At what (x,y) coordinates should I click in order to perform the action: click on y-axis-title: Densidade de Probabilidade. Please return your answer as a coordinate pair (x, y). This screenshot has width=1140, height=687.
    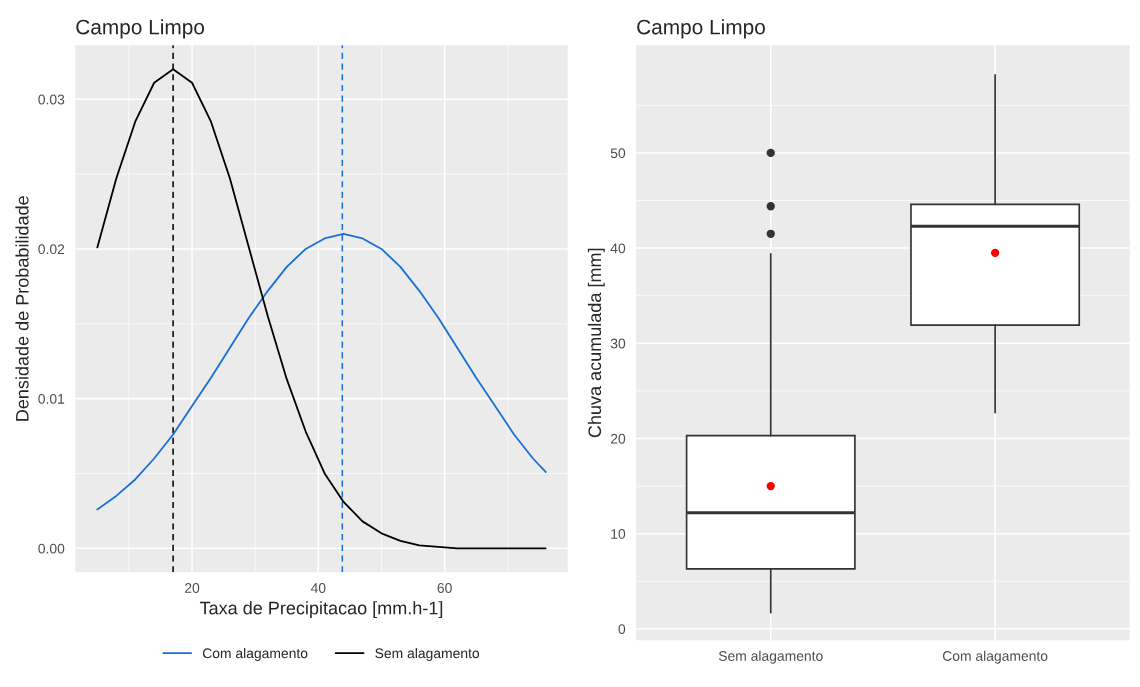
    Looking at the image, I should click on (22, 308).